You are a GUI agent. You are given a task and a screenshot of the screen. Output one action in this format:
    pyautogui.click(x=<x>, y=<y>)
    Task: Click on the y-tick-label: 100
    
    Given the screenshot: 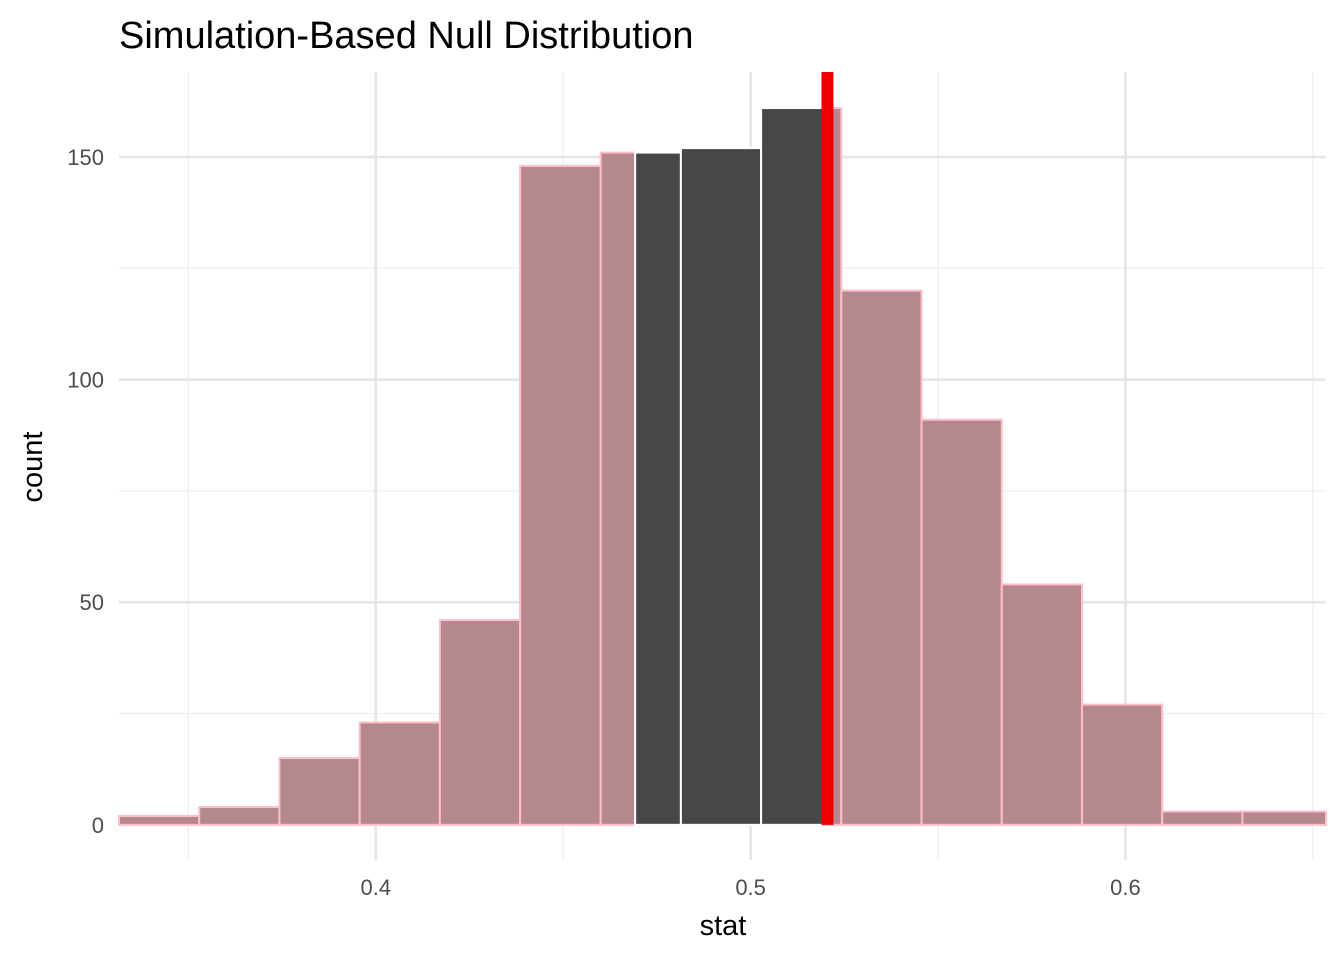 What is the action you would take?
    pyautogui.click(x=85, y=380)
    